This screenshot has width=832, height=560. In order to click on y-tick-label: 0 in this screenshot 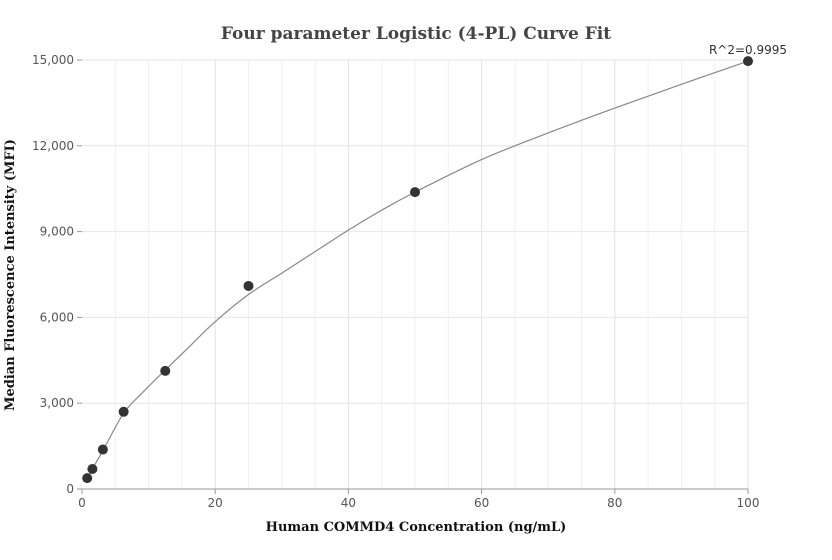, I will do `click(70, 489)`.